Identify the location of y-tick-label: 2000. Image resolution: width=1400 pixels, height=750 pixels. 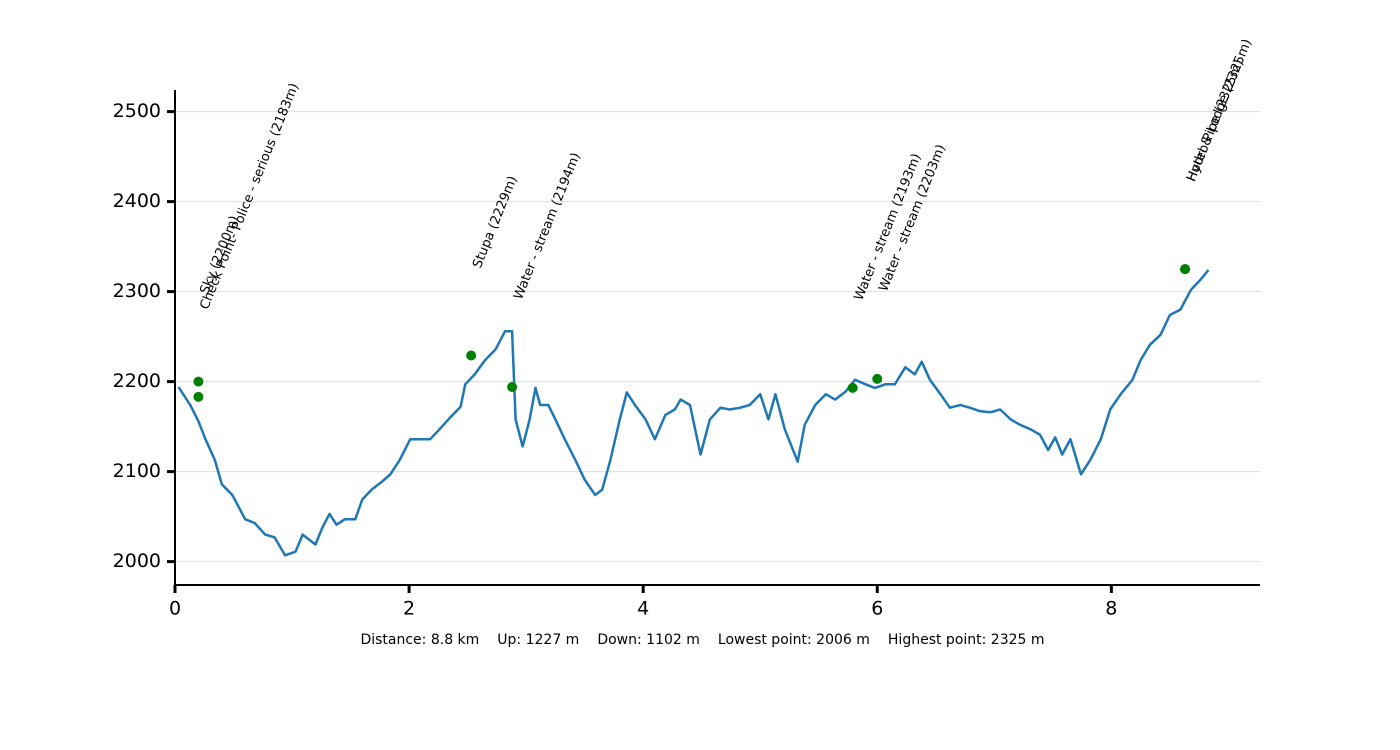
(137, 561).